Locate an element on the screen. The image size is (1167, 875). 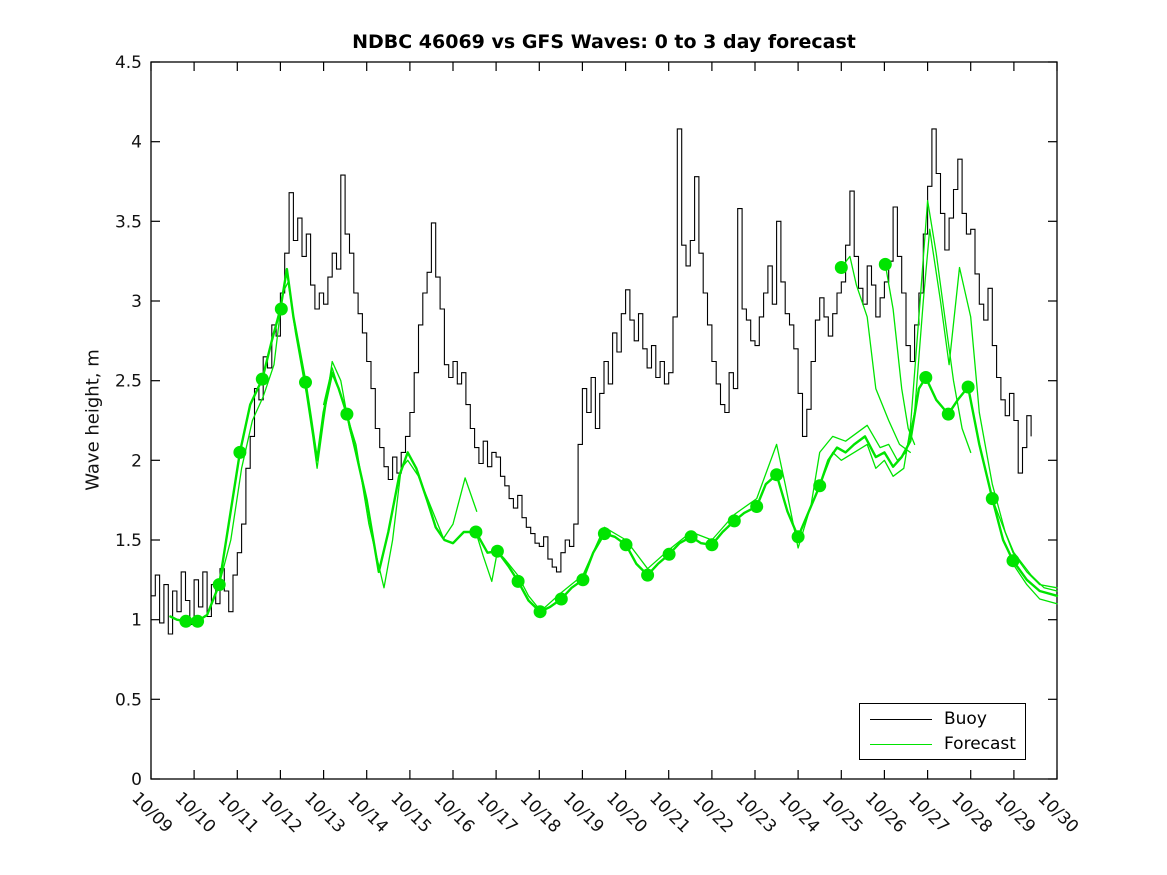
x-tick-label: 10/21 is located at coordinates (669, 812).